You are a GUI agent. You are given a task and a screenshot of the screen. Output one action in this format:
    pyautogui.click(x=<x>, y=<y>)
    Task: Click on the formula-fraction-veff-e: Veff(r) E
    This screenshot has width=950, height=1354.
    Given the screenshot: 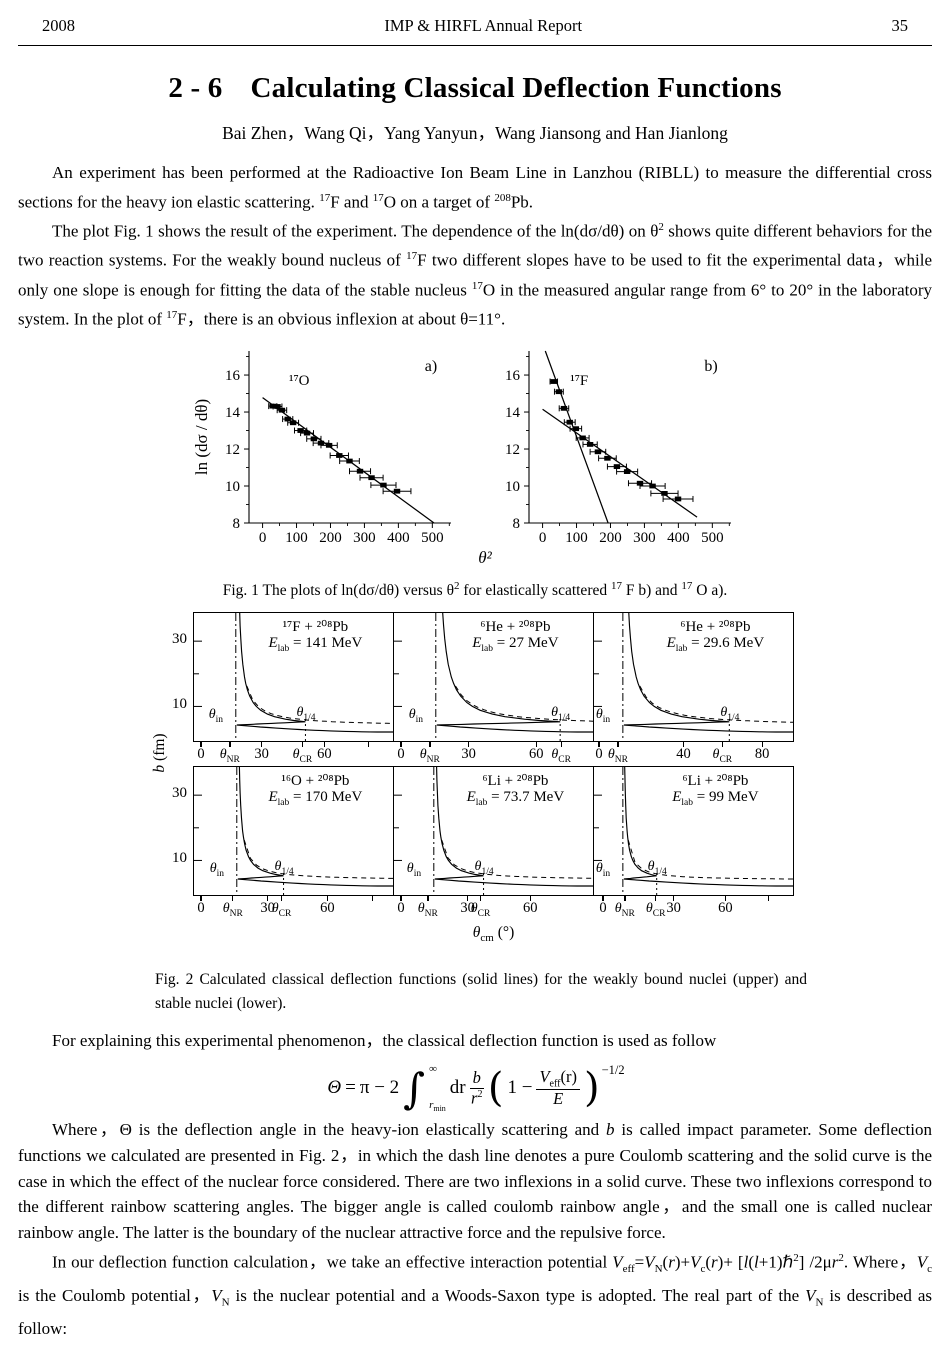 What is the action you would take?
    pyautogui.click(x=558, y=1088)
    